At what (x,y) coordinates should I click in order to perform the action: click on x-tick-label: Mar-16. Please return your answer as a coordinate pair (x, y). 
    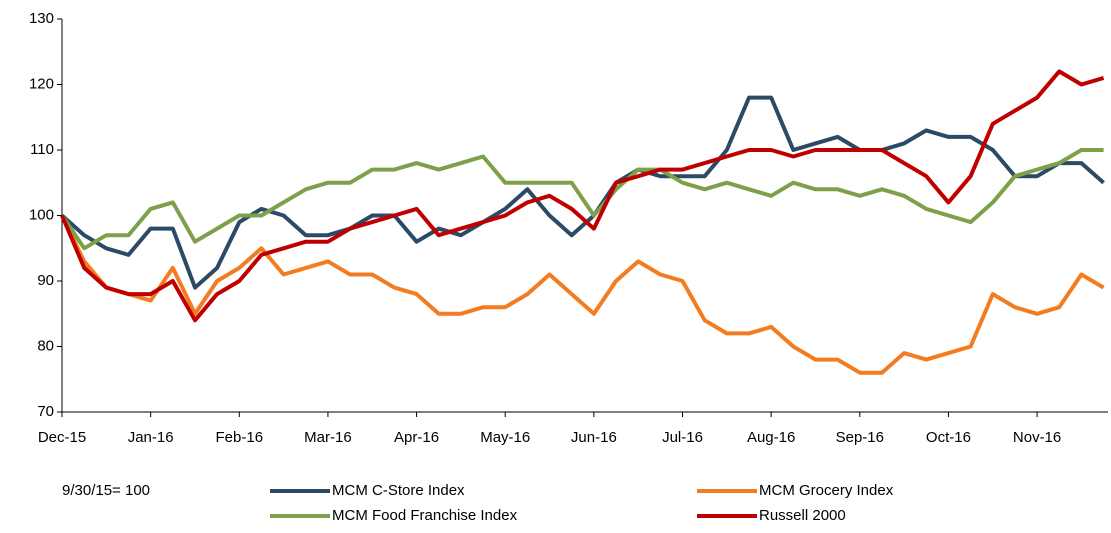
    Looking at the image, I should click on (328, 437).